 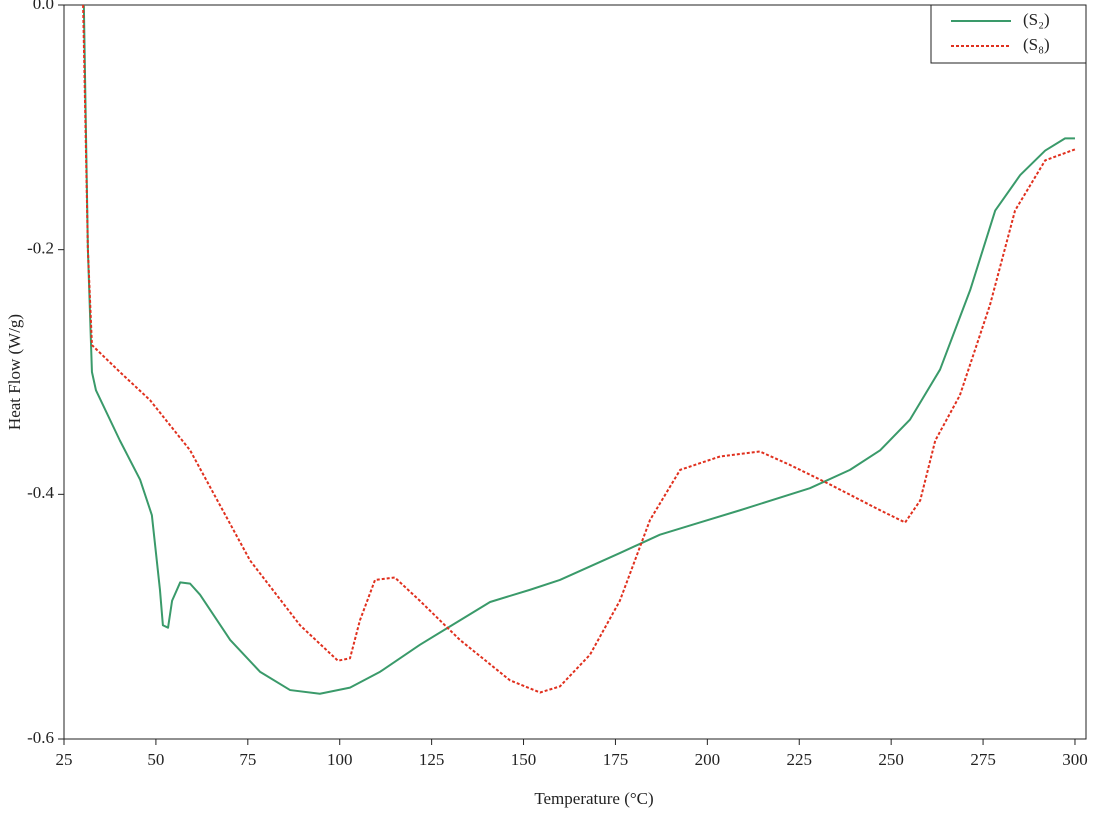 I want to click on legend-label: (S₂), so click(x=1036, y=19).